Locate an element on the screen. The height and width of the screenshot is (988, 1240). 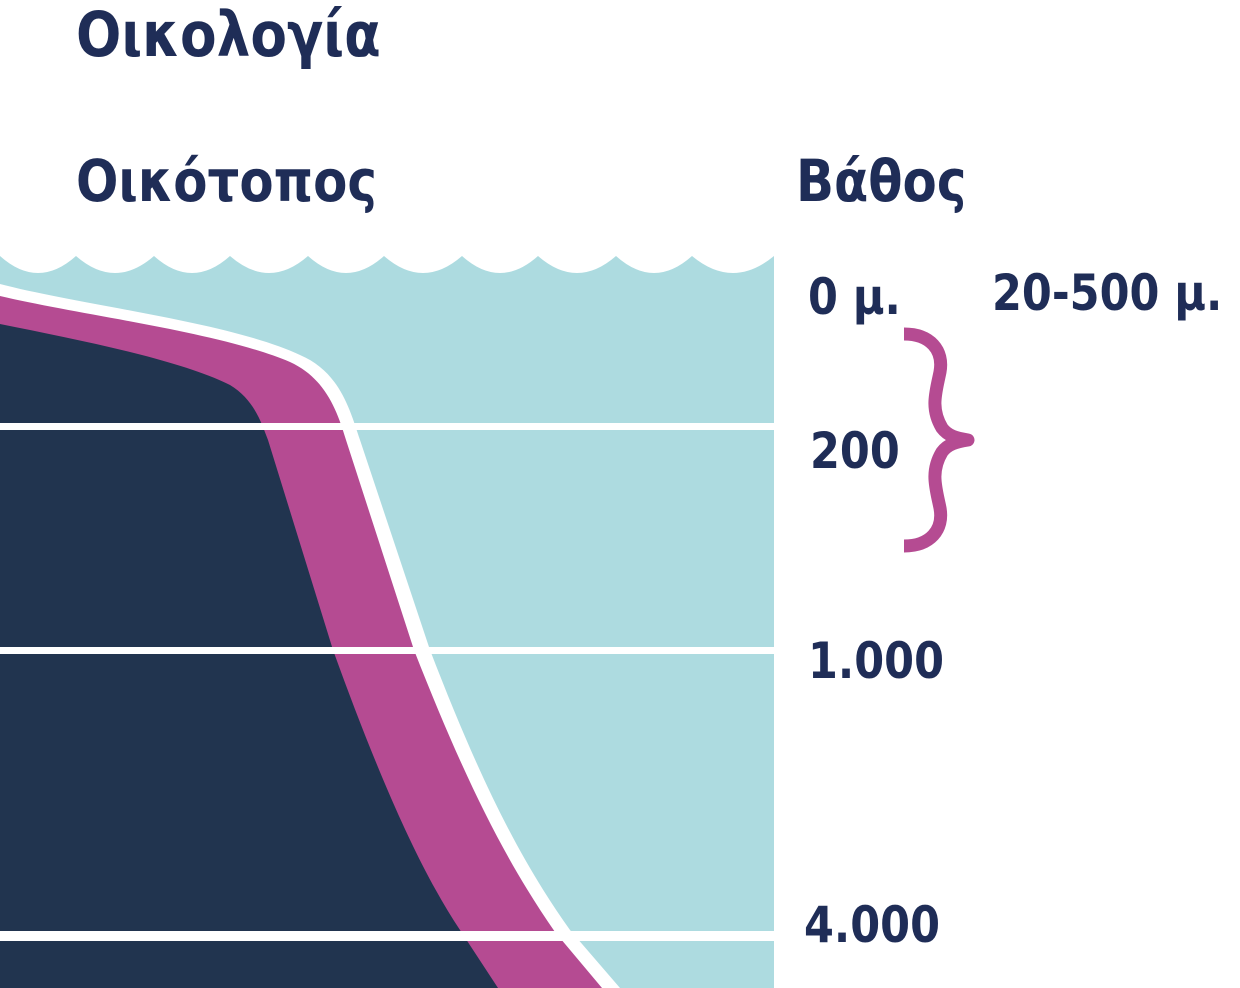
depth-tick-4000: 4.000 is located at coordinates (872, 925).